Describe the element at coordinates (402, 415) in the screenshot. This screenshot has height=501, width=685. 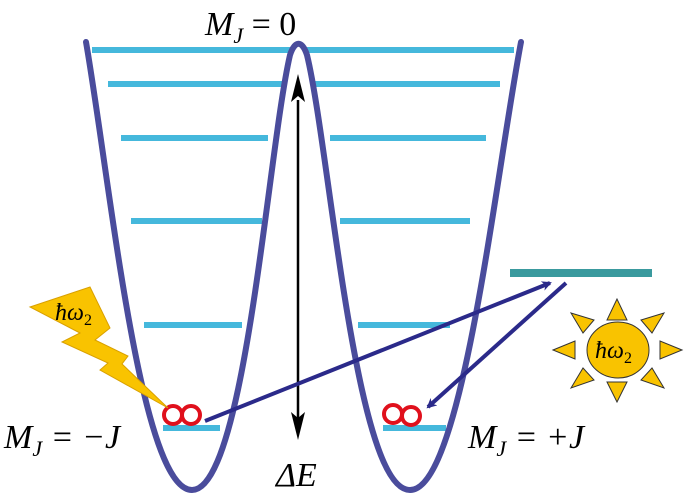
I see `particles-right` at that location.